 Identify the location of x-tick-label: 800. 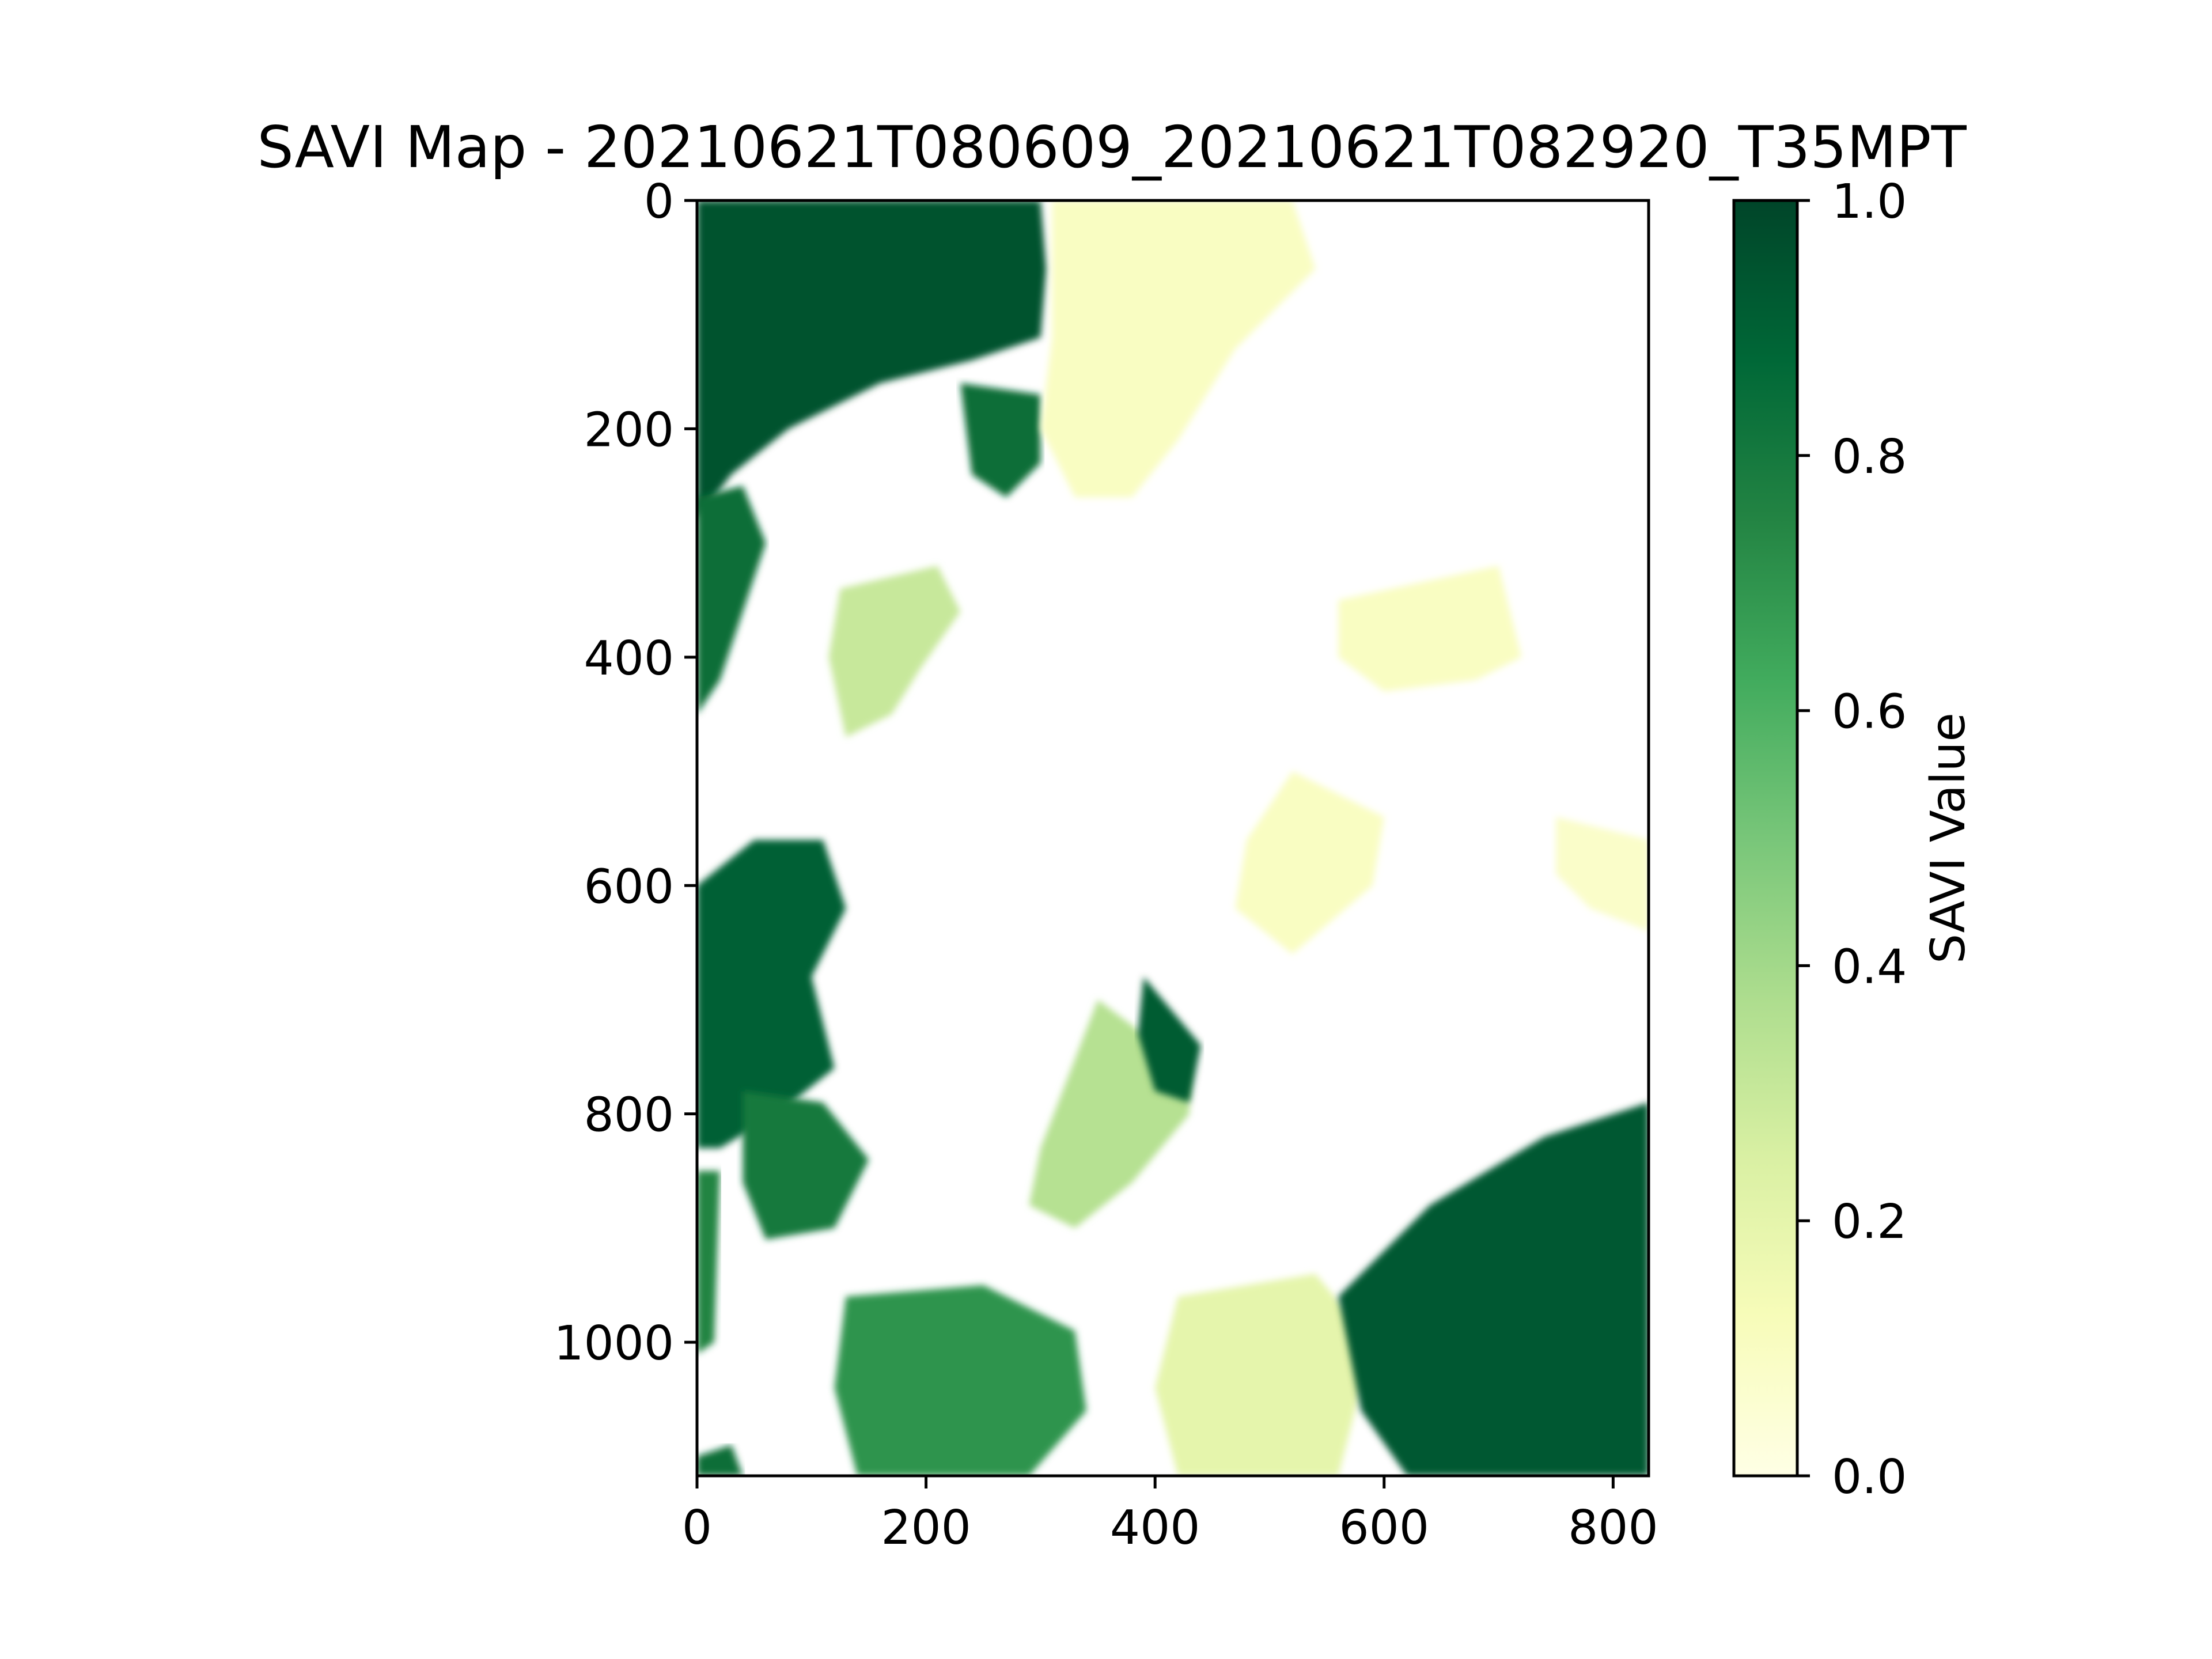
(1613, 1528).